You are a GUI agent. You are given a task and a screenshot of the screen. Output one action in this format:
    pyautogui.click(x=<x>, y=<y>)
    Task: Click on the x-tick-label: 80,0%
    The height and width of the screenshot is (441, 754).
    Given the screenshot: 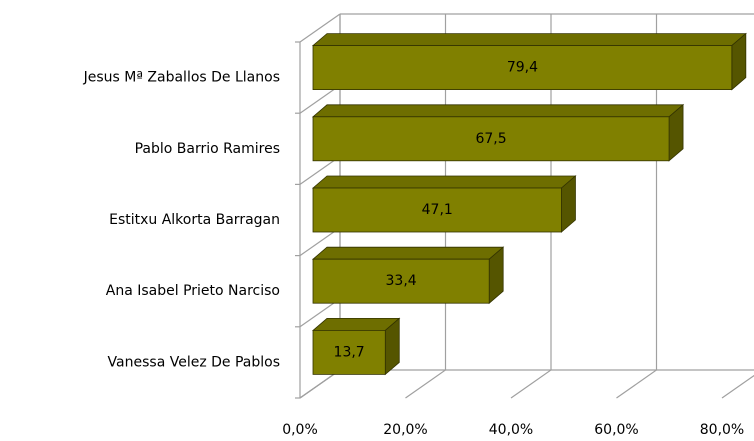 What is the action you would take?
    pyautogui.click(x=722, y=430)
    